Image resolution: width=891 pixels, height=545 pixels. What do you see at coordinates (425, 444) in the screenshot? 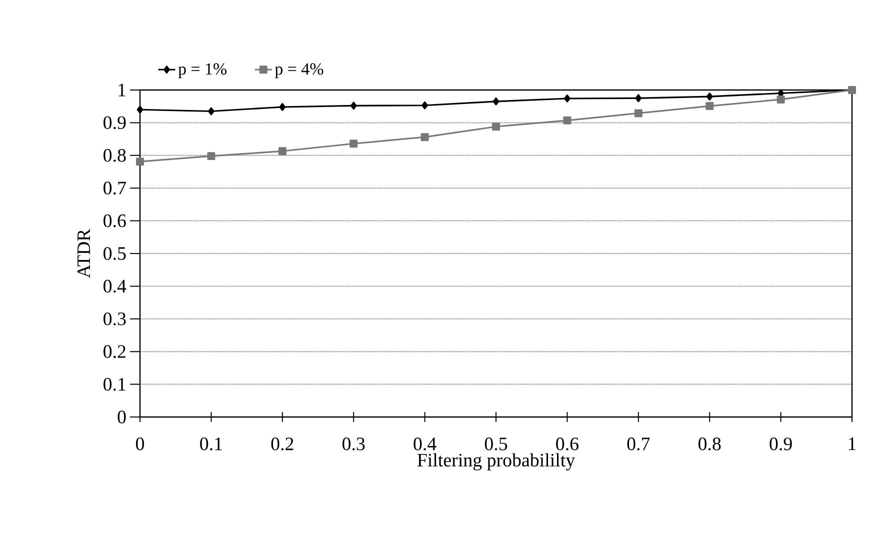
I see `x-tick-label: 0.4` at bounding box center [425, 444].